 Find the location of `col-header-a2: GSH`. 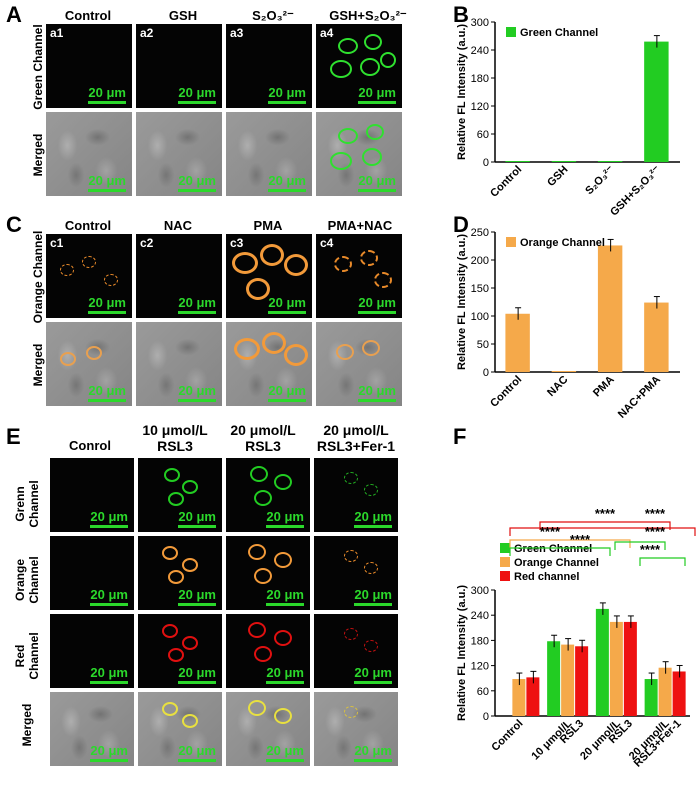

col-header-a2: GSH is located at coordinates (183, 15).